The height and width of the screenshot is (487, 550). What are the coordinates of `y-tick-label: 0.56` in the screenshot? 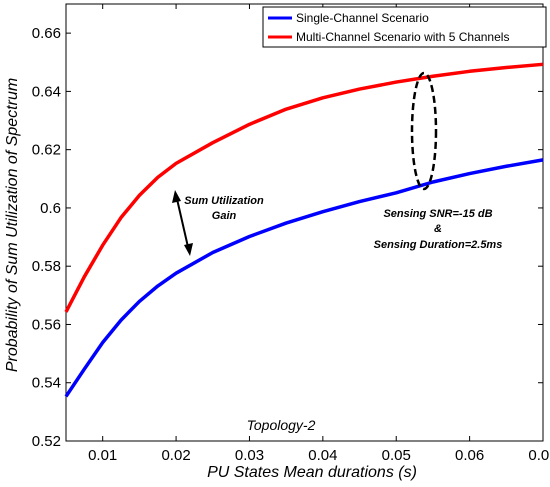 It's located at (46, 324).